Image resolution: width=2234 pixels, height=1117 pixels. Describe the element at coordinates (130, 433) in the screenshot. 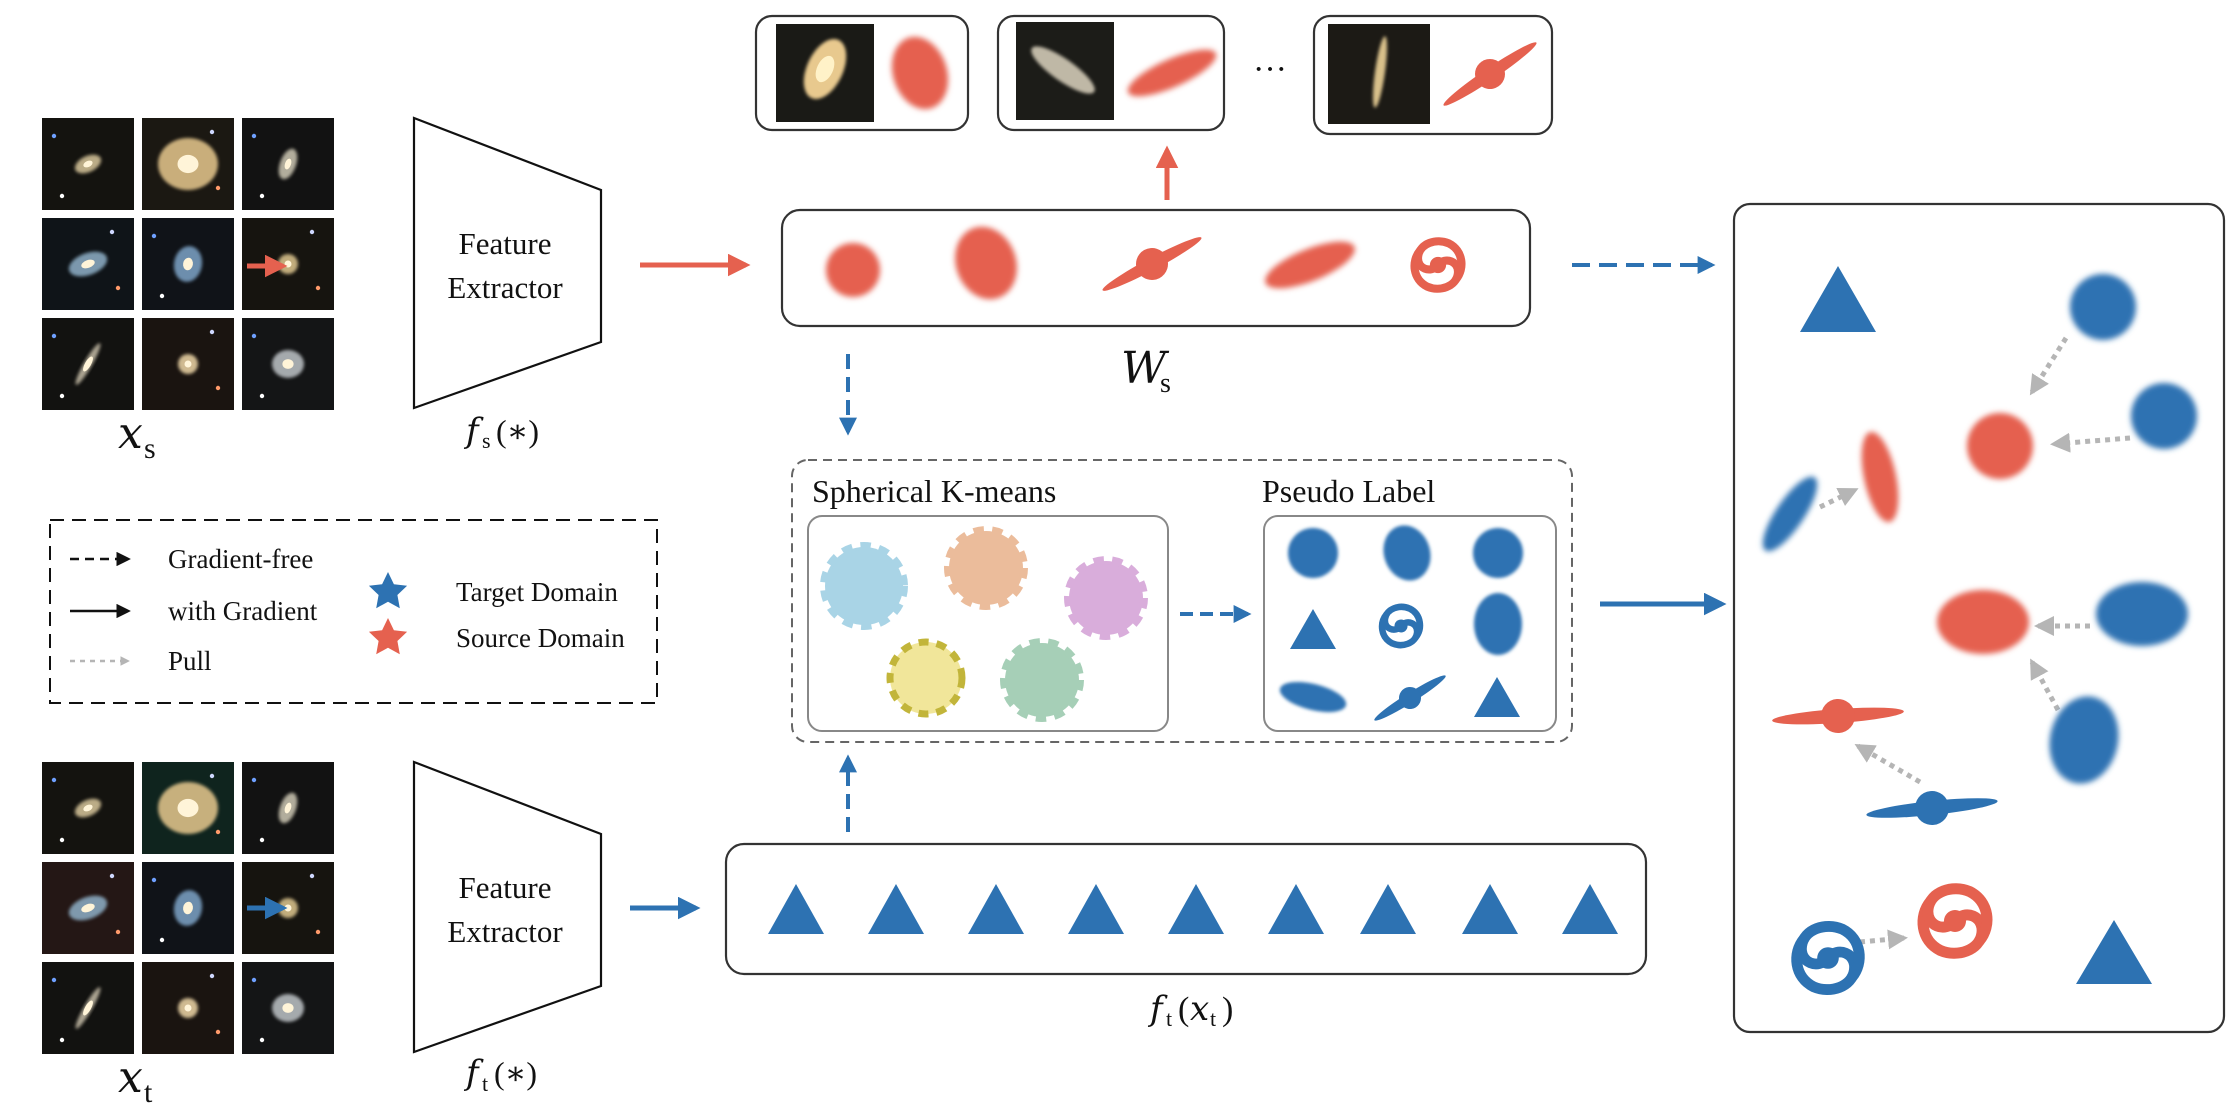

I see `source-images-label: x` at that location.